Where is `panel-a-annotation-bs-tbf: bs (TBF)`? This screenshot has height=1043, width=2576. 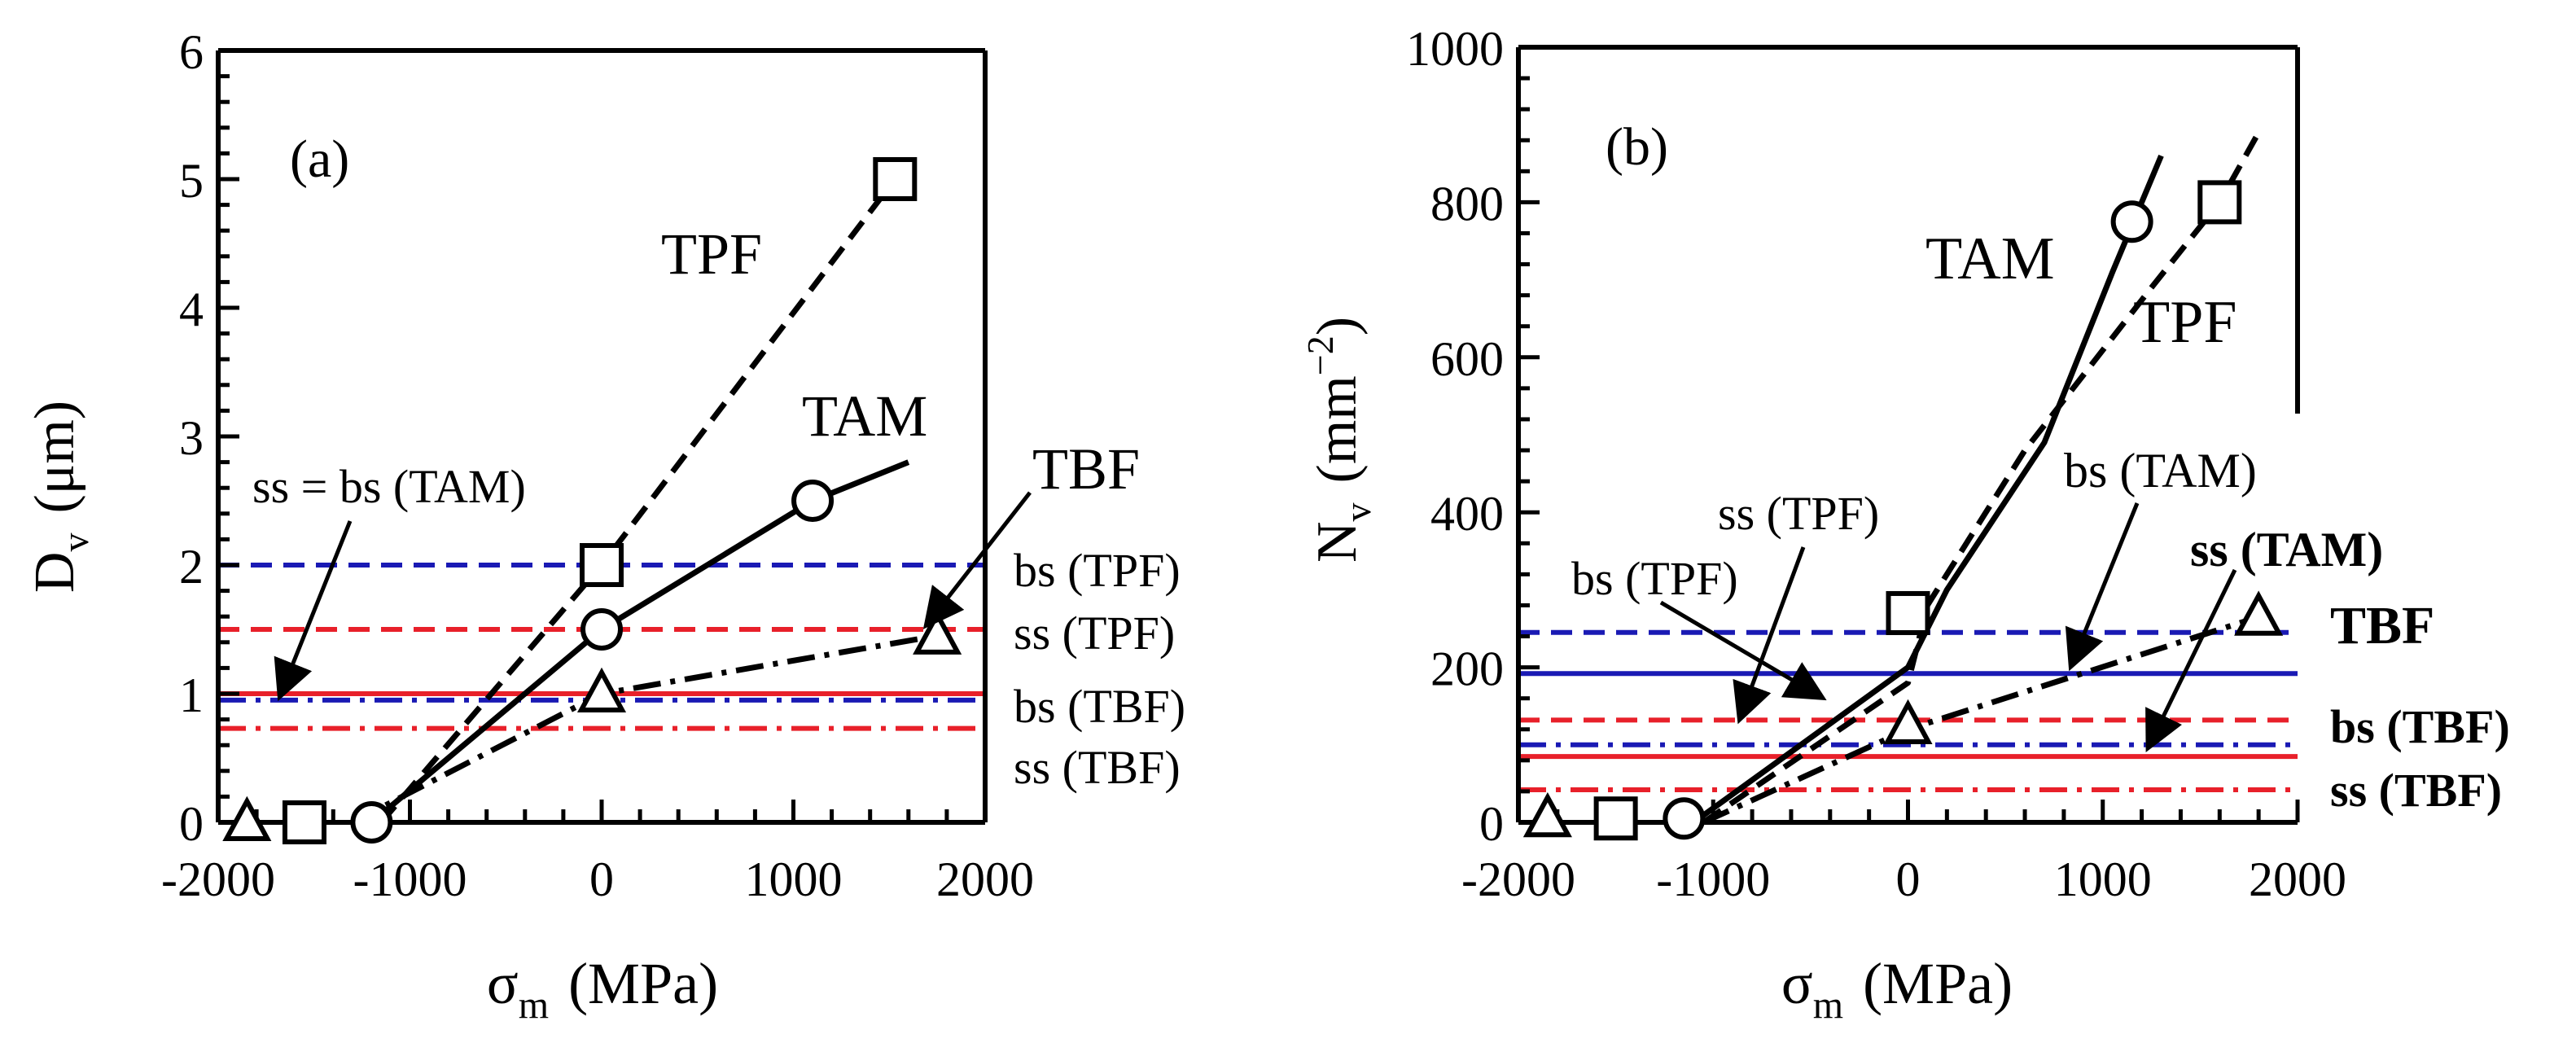 panel-a-annotation-bs-tbf: bs (TBF) is located at coordinates (1099, 706).